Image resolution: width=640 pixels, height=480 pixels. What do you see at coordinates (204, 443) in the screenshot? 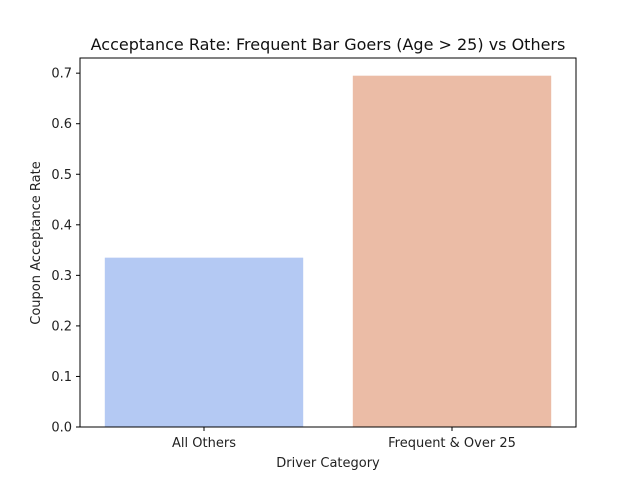
I see `x-tick-label: All Others` at bounding box center [204, 443].